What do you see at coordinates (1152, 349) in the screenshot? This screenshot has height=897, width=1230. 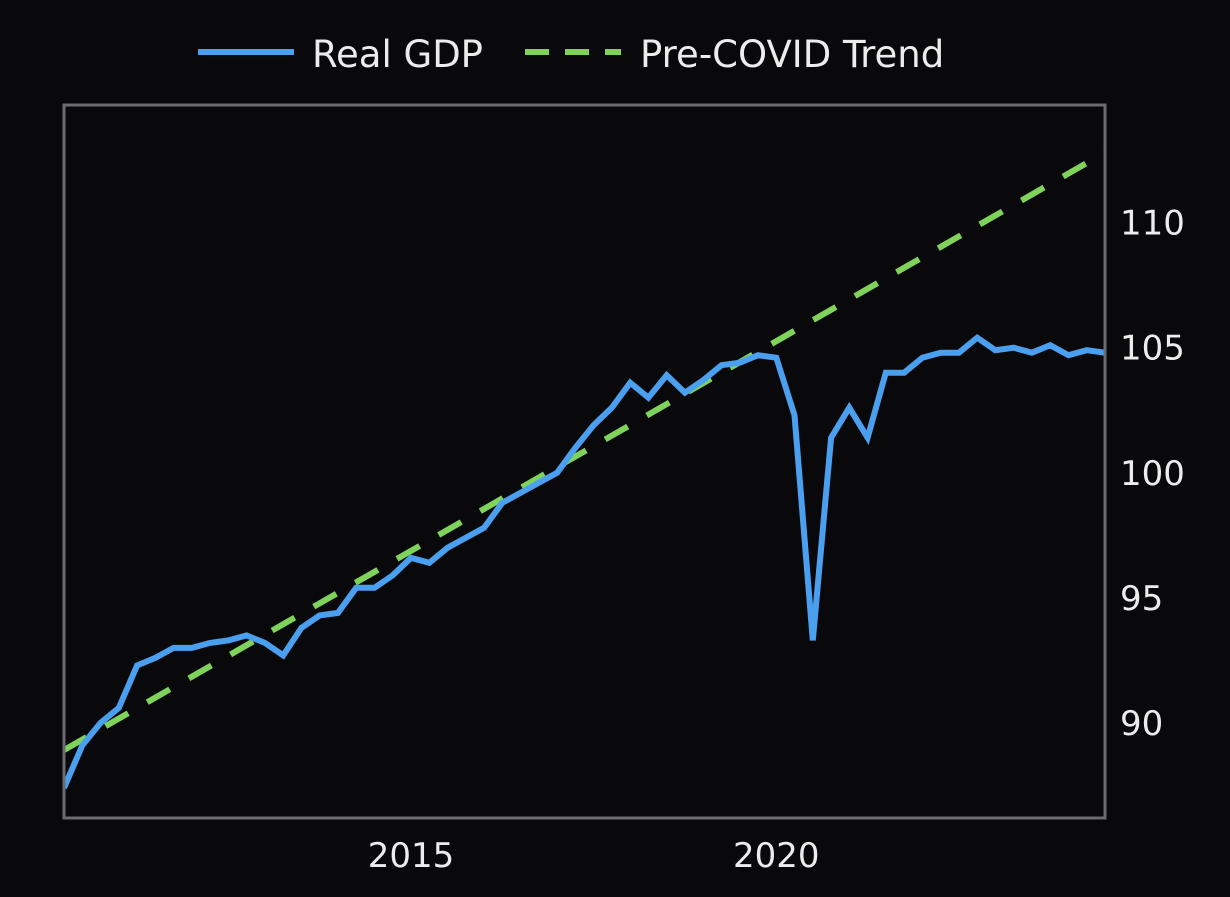 I see `y-tick-label: 105` at bounding box center [1152, 349].